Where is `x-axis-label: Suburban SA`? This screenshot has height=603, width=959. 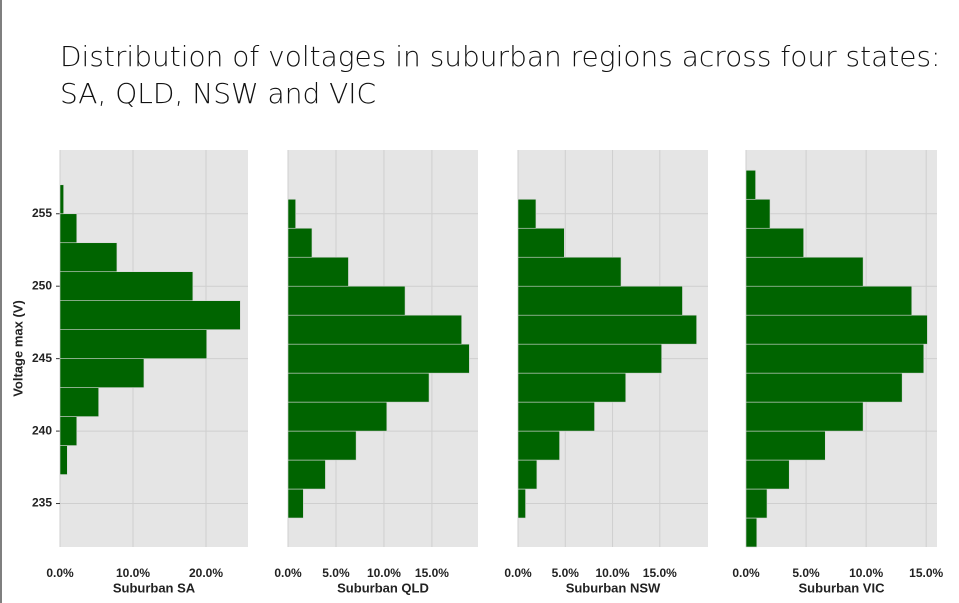 x-axis-label: Suburban SA is located at coordinates (154, 587).